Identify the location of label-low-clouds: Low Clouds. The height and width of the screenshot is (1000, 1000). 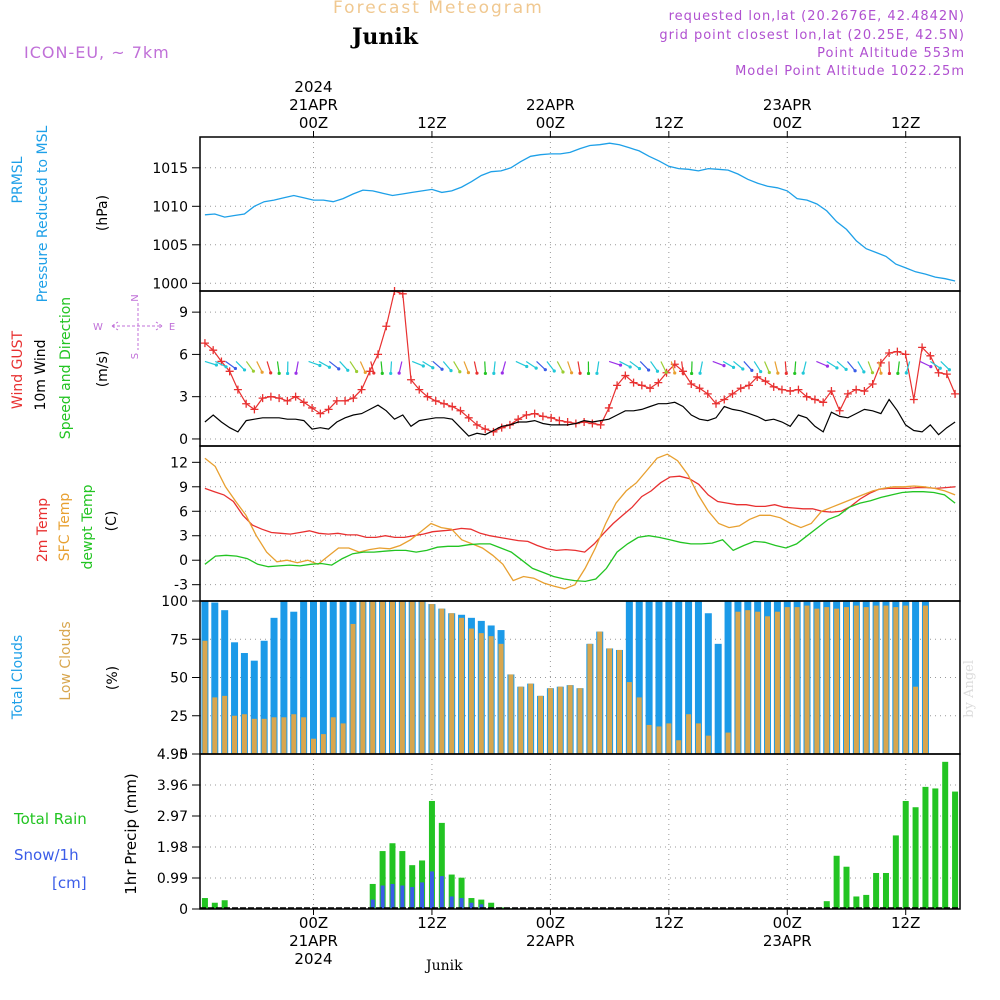
(66, 660).